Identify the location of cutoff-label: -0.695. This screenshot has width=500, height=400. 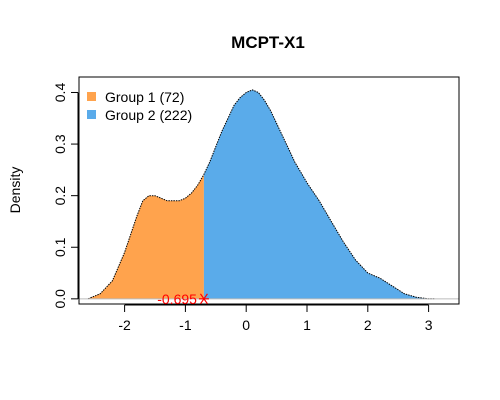
(177, 299).